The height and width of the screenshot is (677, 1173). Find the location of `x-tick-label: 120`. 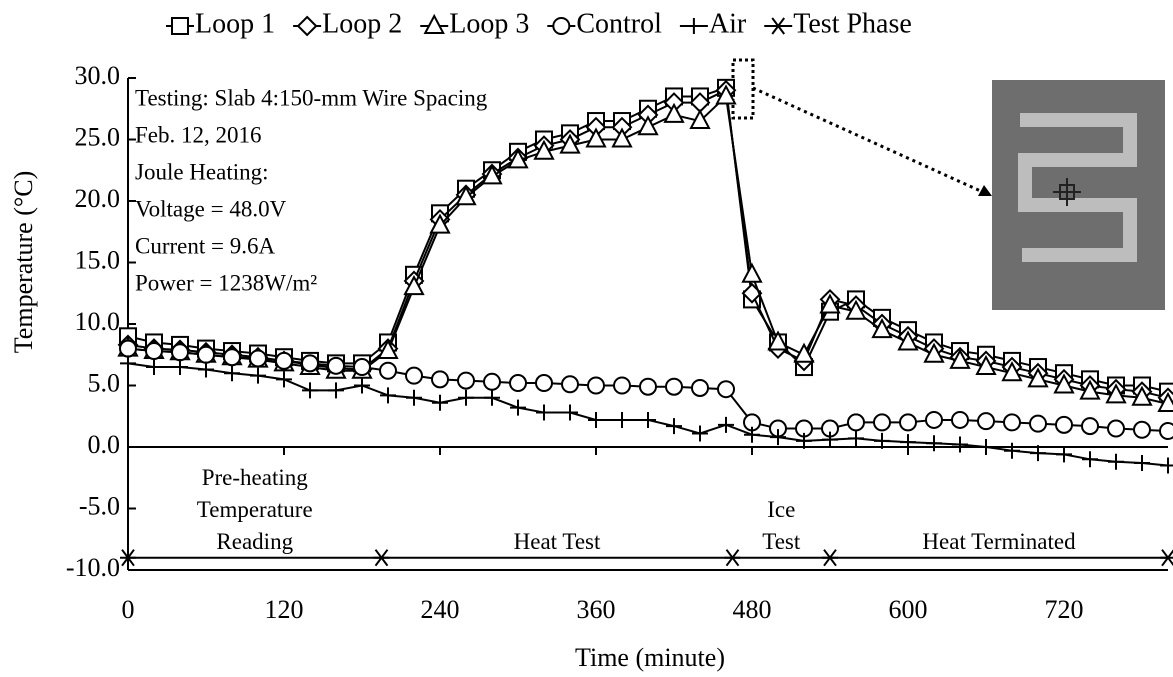

x-tick-label: 120 is located at coordinates (284, 609).